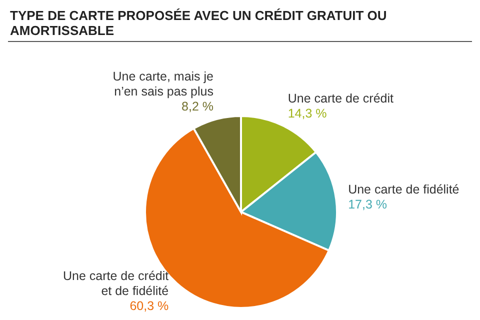 This screenshot has height=320, width=480. I want to click on chart-title: TYPE DE CARTE PROPOSÉE AVEC UN CRÉDIT GRATUIT OU AMORTISSABLE, so click(240, 25).